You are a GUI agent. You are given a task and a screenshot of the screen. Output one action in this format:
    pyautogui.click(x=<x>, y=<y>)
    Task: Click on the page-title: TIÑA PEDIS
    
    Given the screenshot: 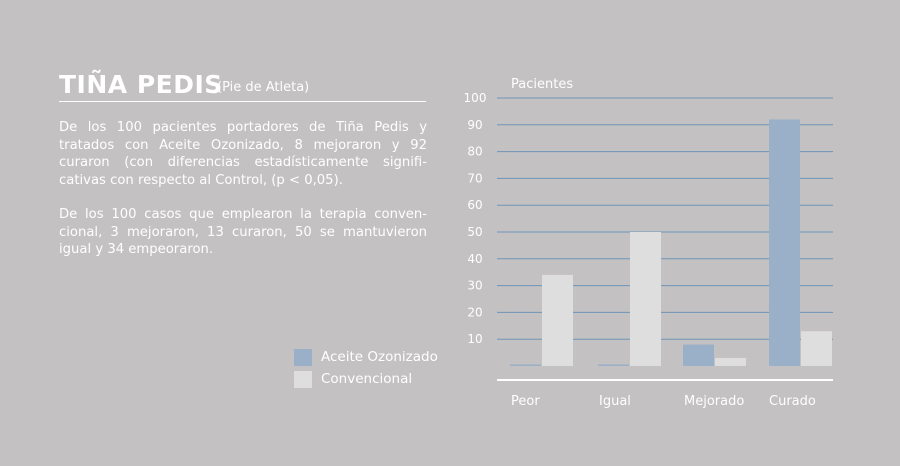 What is the action you would take?
    pyautogui.click(x=141, y=84)
    